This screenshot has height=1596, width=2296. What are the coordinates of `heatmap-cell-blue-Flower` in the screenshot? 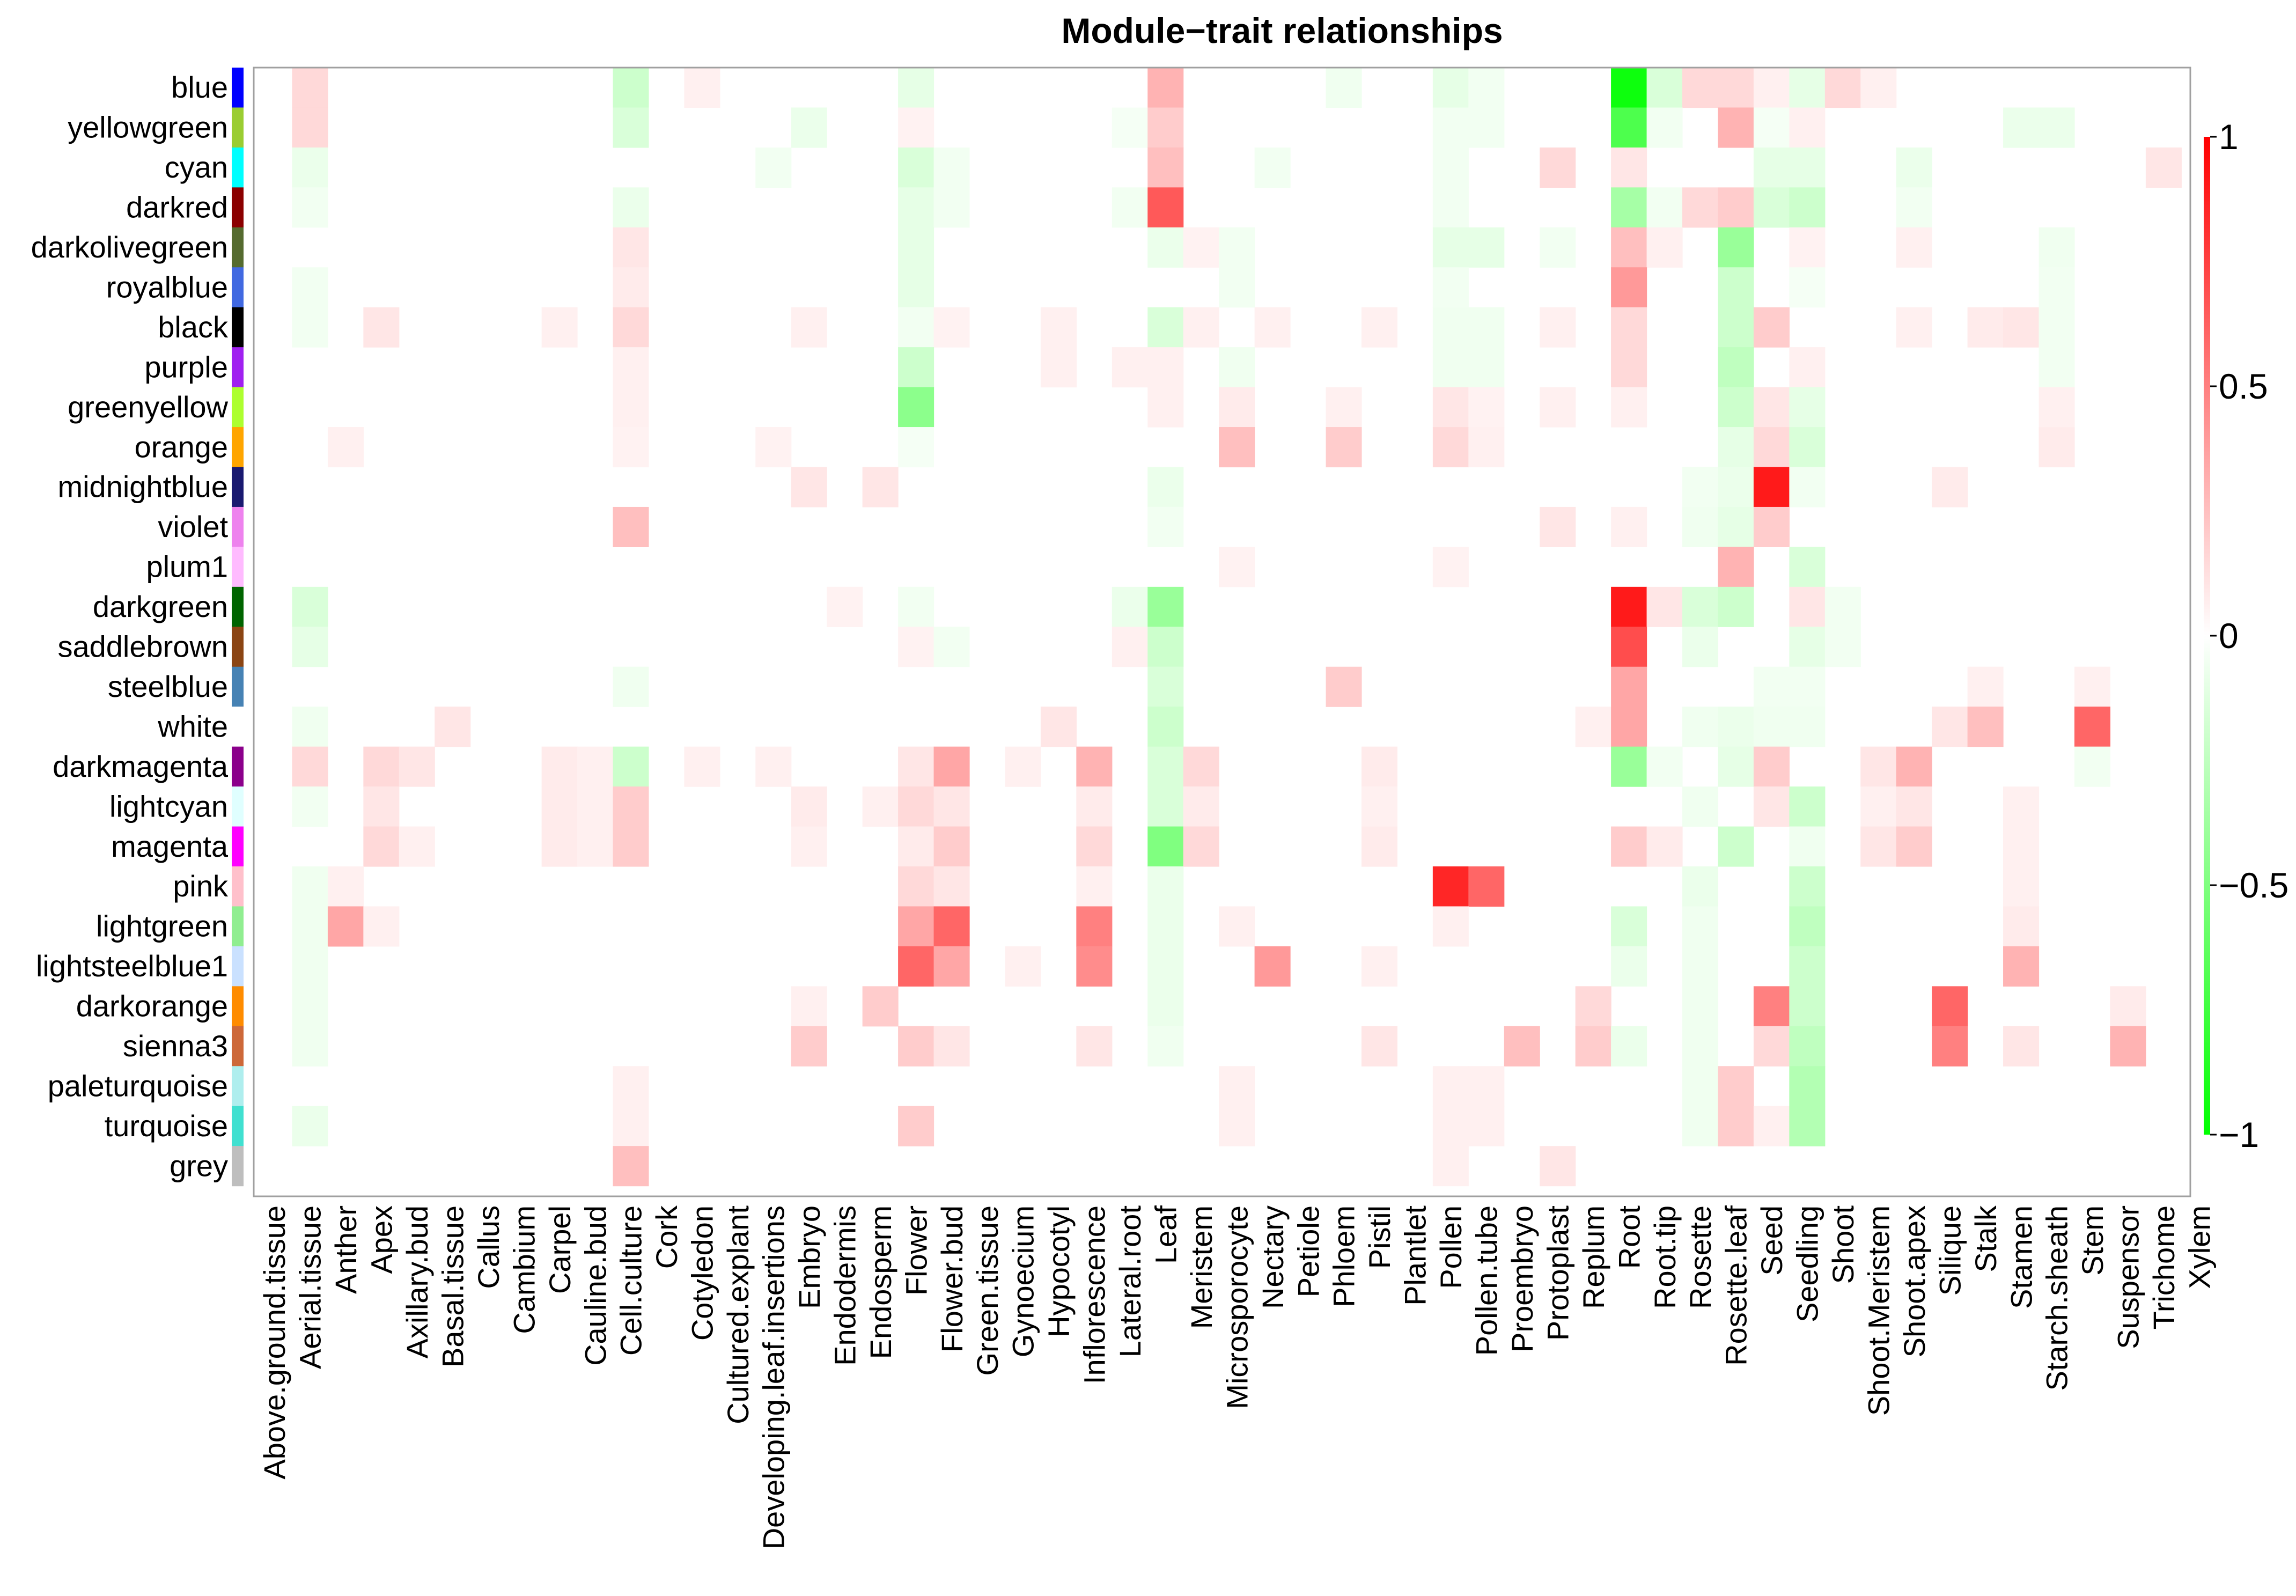 It's located at (916, 88).